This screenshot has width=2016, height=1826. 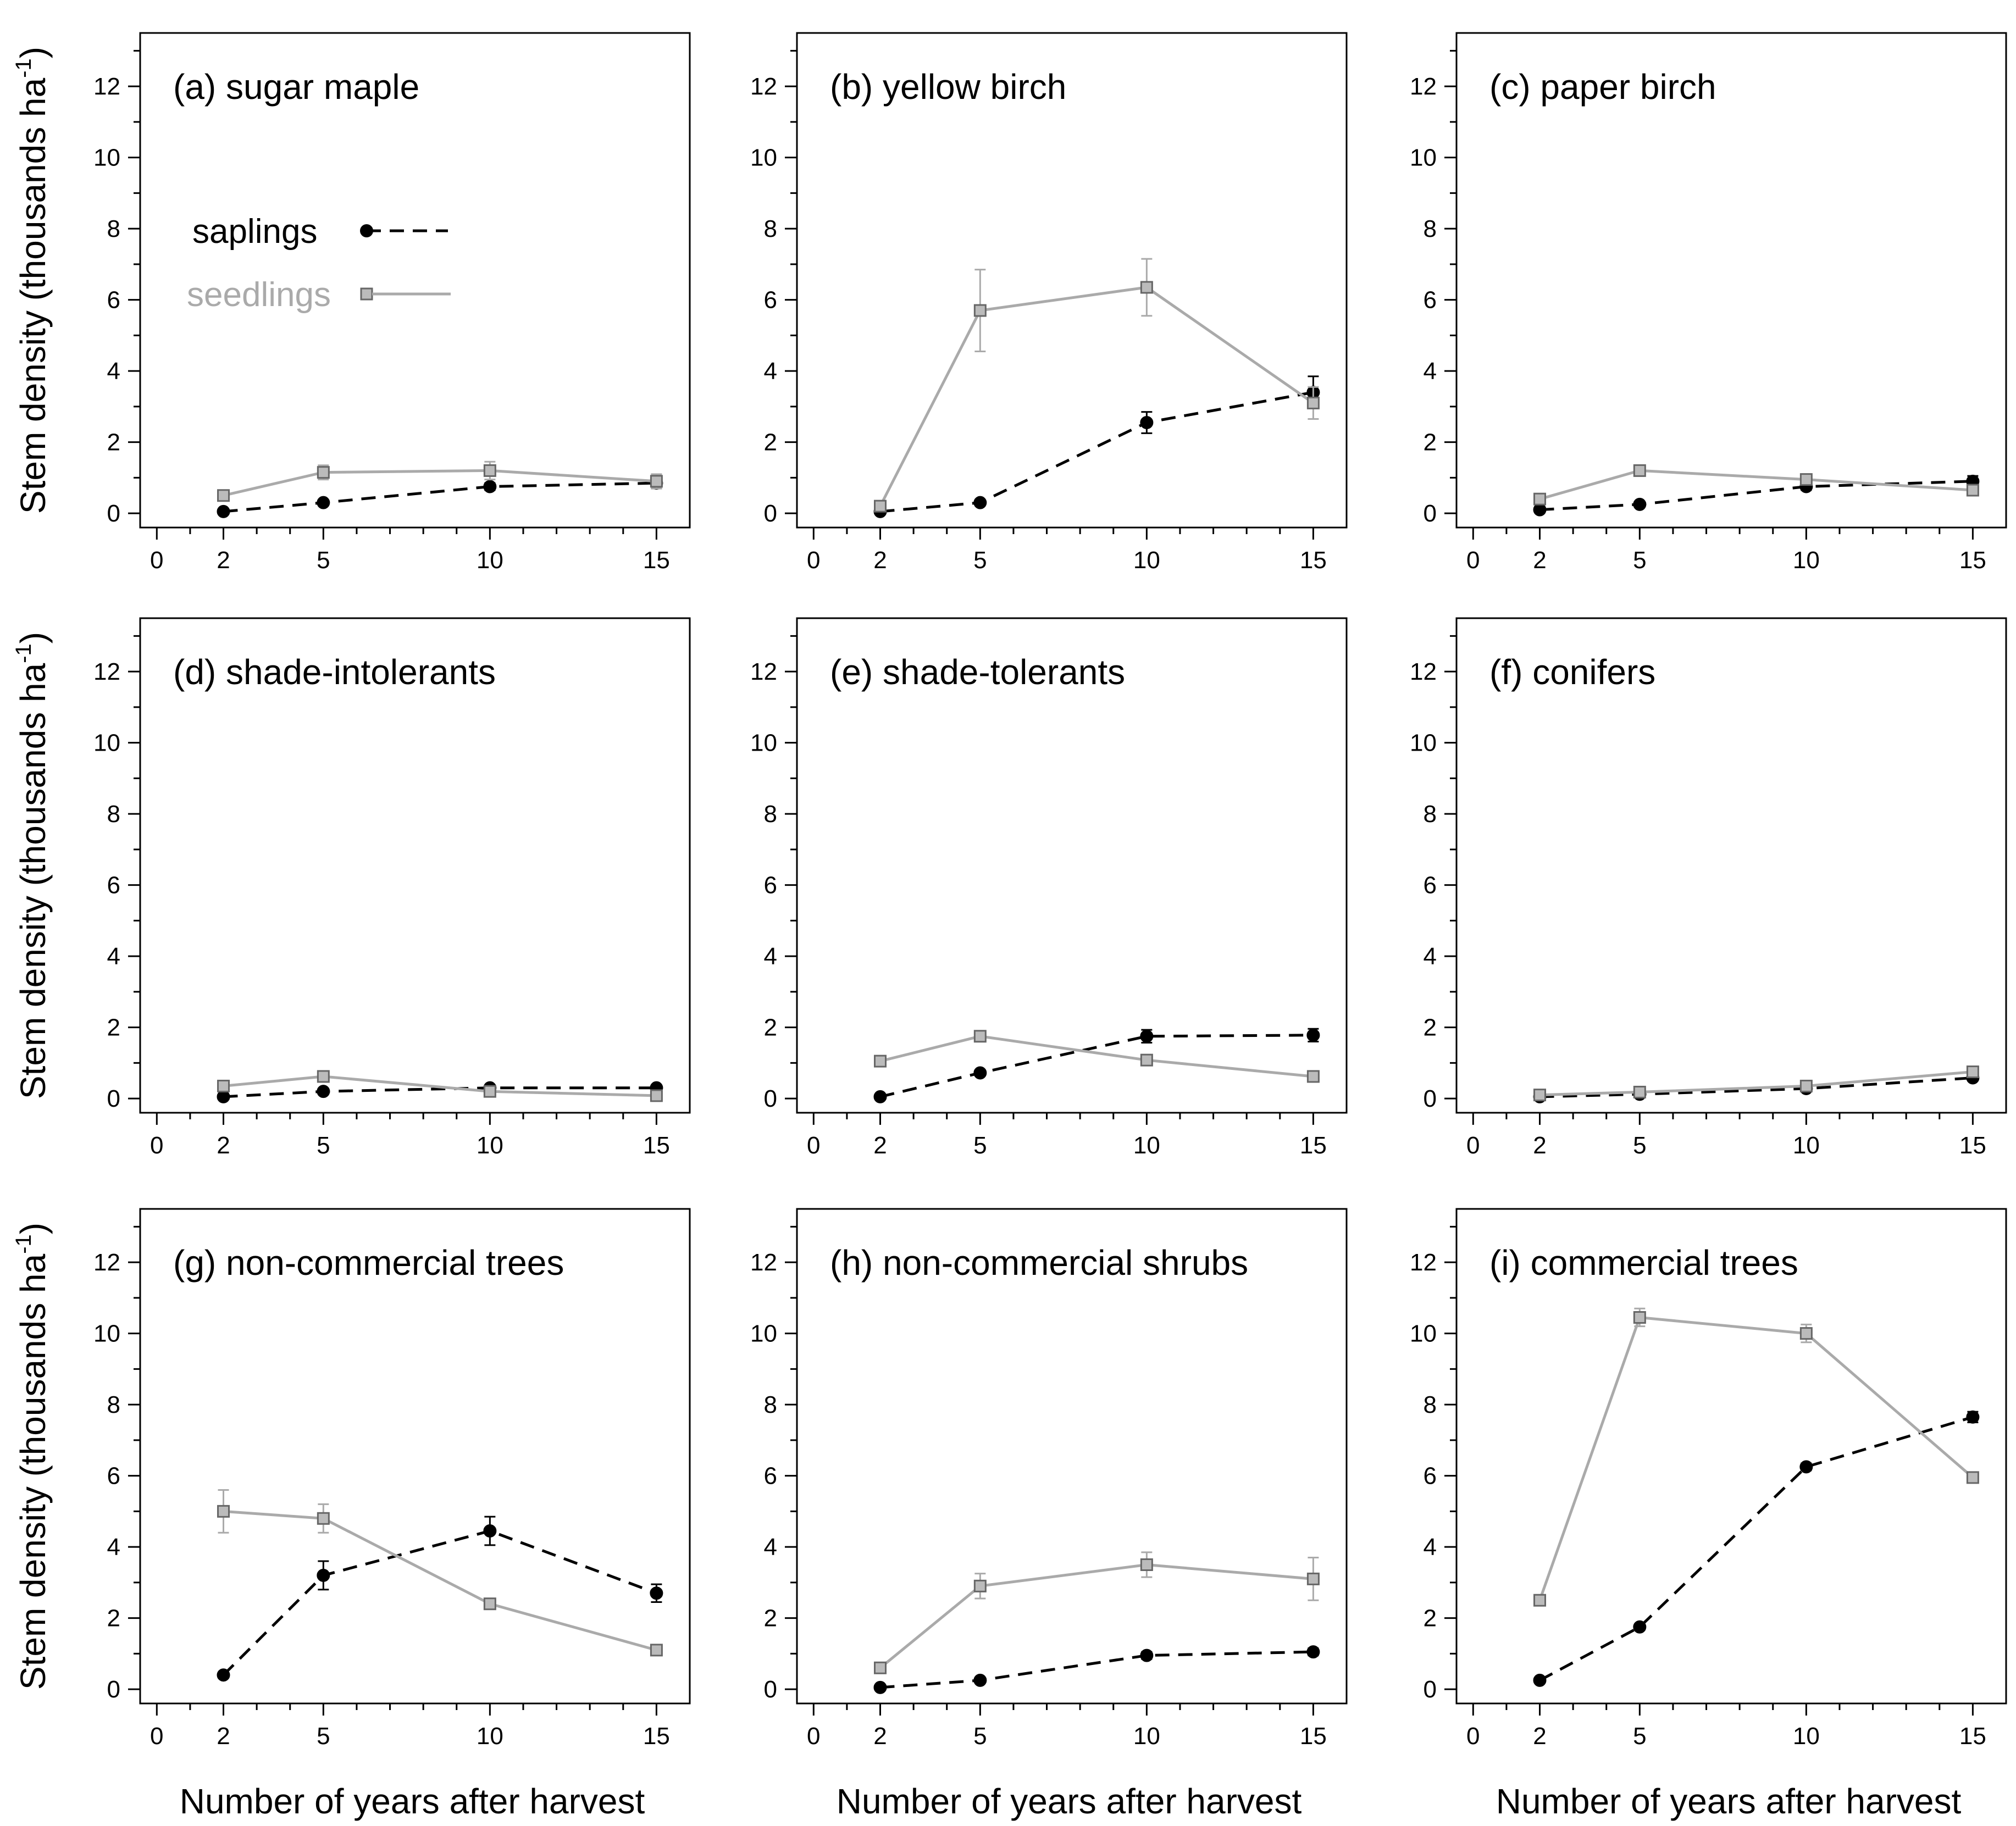 I want to click on panel-d: 0 2 4 6 8 10 12 0 2 5 10 15 (d) shade-intolerants, so click(x=392, y=888).